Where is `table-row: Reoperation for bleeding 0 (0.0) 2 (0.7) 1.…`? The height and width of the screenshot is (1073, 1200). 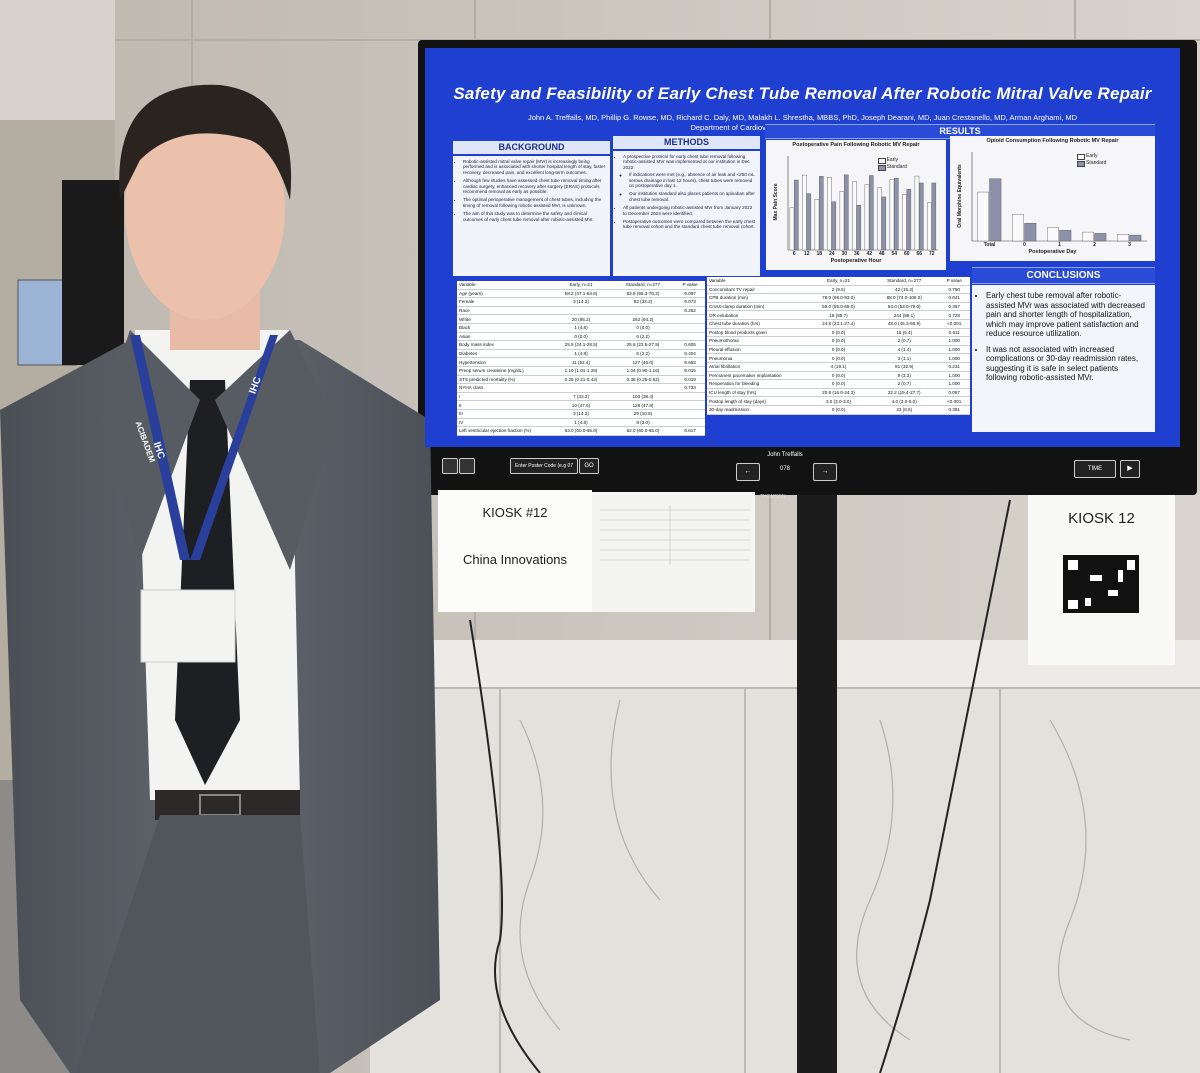
table-row: Reoperation for bleeding 0 (0.0) 2 (0.7) 1.… is located at coordinates (838, 384).